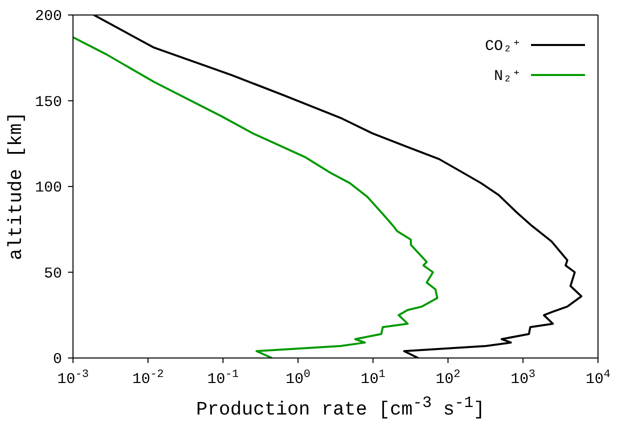  Describe the element at coordinates (340, 407) in the screenshot. I see `x-axis-title: Production rate [cm$^{-3}$ s$^{-1}$]` at that location.